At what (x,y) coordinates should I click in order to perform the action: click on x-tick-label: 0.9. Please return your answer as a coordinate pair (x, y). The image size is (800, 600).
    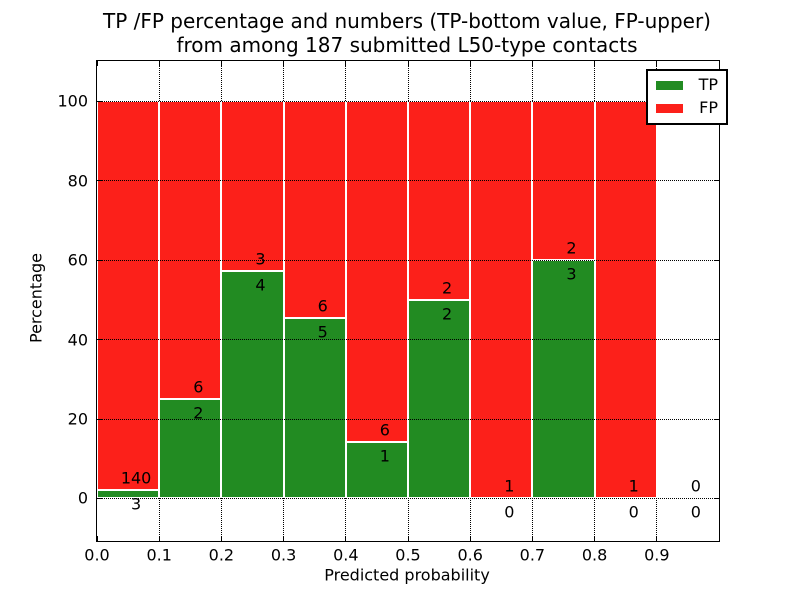
    Looking at the image, I should click on (657, 555).